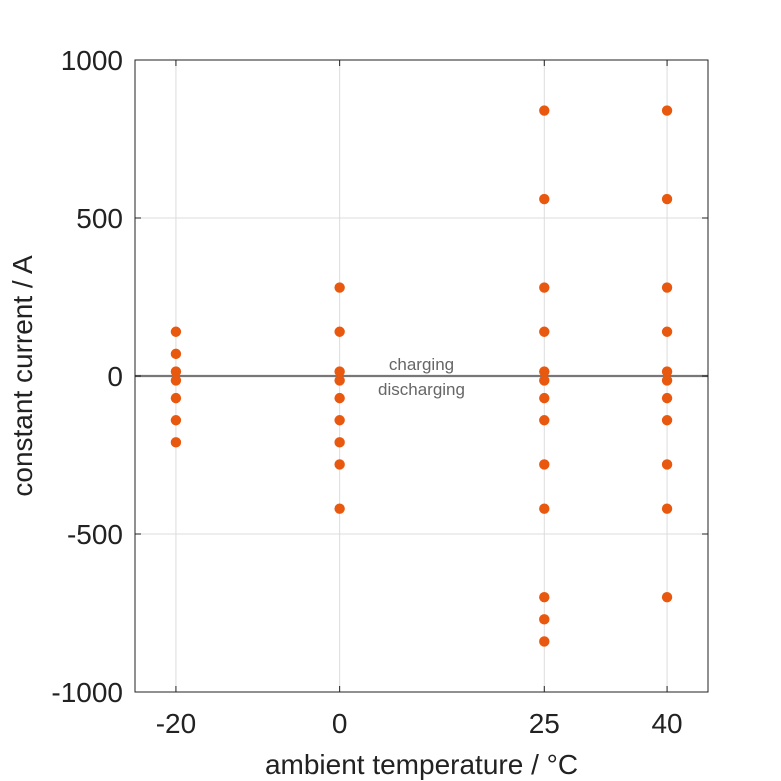 This screenshot has width=781, height=781. I want to click on y-tick-label: 500, so click(99, 218).